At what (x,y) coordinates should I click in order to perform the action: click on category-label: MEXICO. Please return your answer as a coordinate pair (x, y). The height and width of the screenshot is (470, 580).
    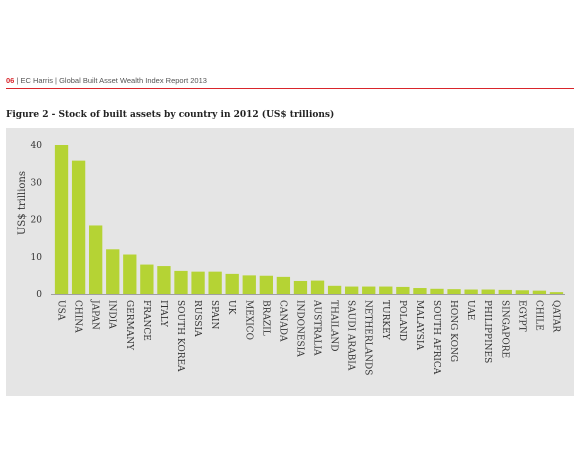
    Looking at the image, I should click on (248, 320).